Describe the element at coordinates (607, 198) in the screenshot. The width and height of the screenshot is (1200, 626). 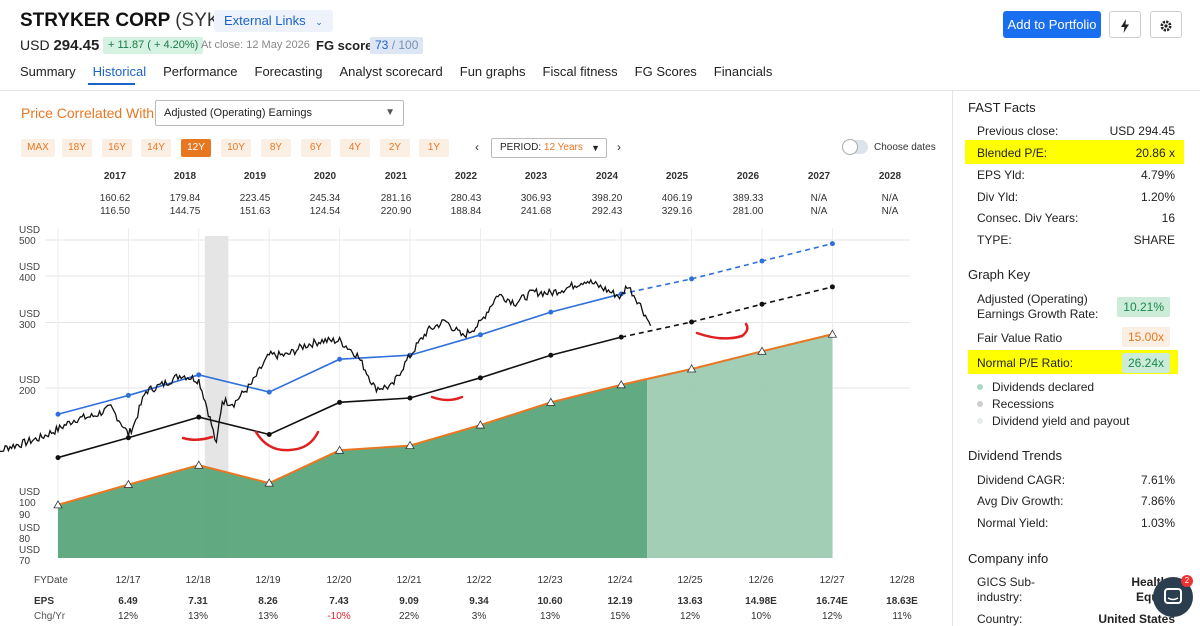
I see `year-high: 398.20` at that location.